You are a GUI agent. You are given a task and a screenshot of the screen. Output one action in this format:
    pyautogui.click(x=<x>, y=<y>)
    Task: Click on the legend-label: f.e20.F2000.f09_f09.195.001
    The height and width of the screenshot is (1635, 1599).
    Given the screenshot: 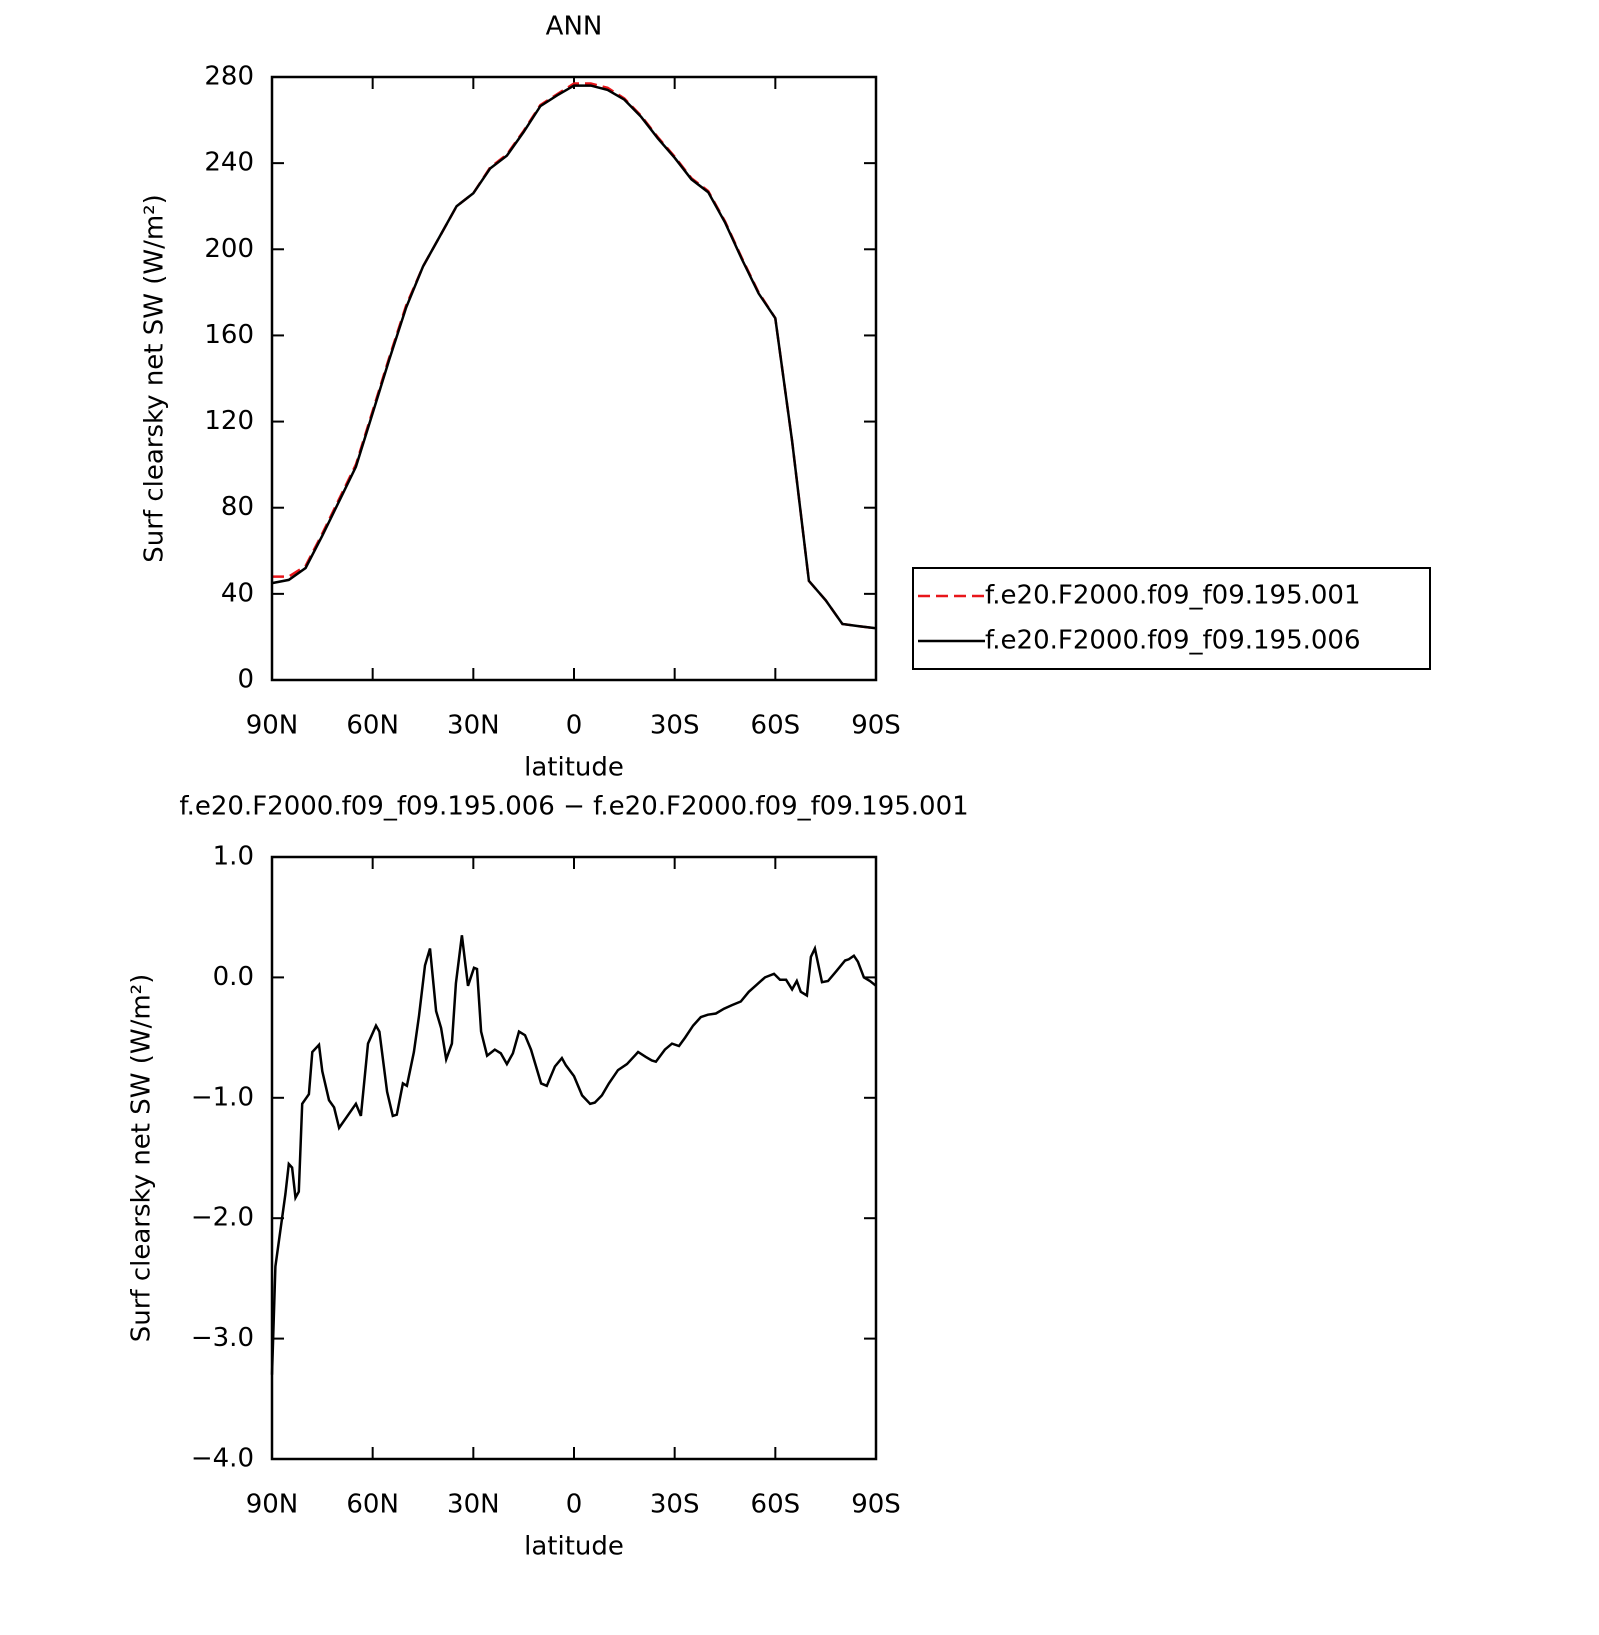 What is the action you would take?
    pyautogui.click(x=1173, y=596)
    